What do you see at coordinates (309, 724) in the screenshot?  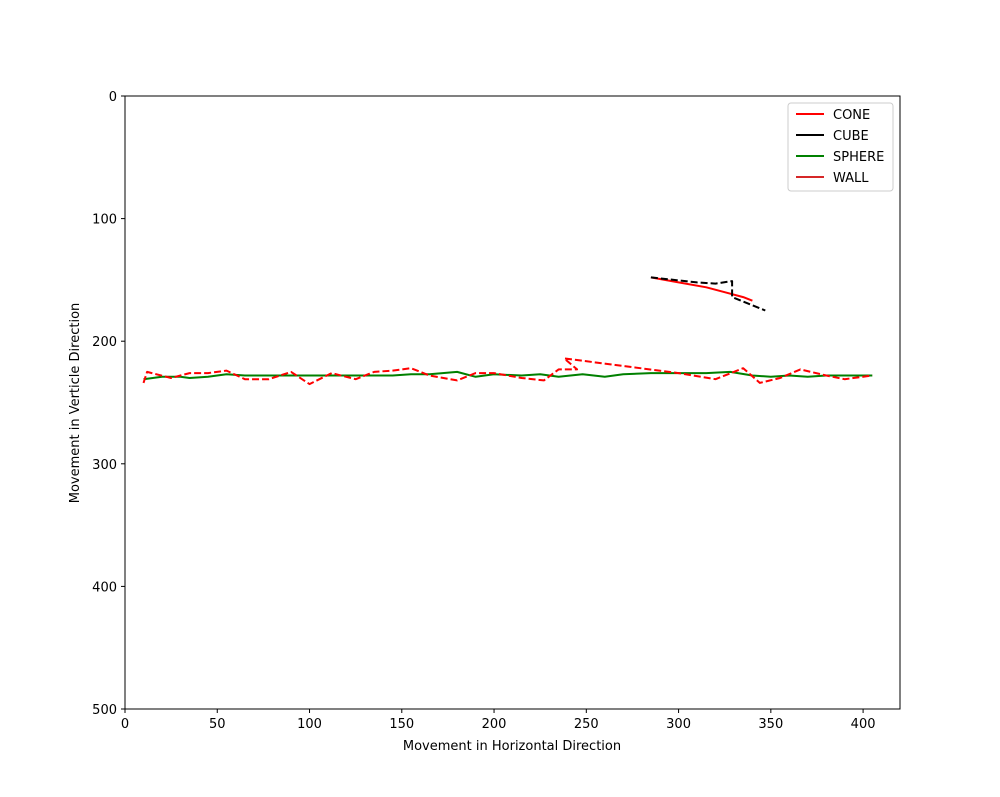 I see `x-tick-label: 100` at bounding box center [309, 724].